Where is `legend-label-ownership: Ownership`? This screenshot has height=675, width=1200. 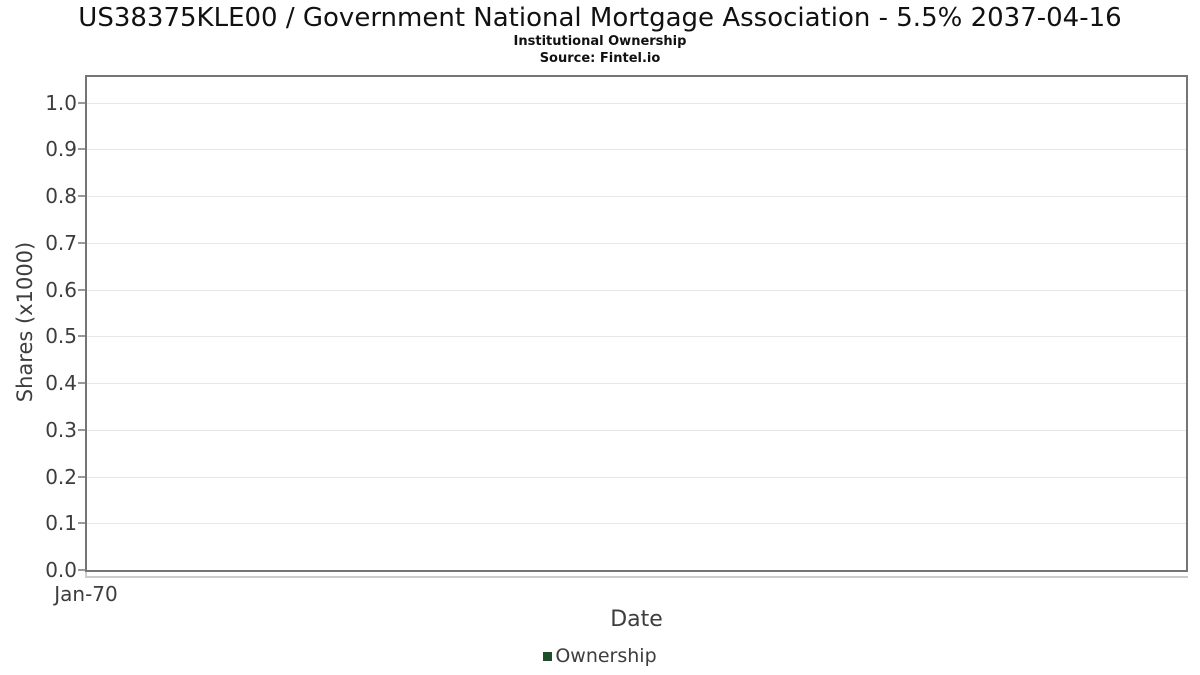 legend-label-ownership: Ownership is located at coordinates (606, 656).